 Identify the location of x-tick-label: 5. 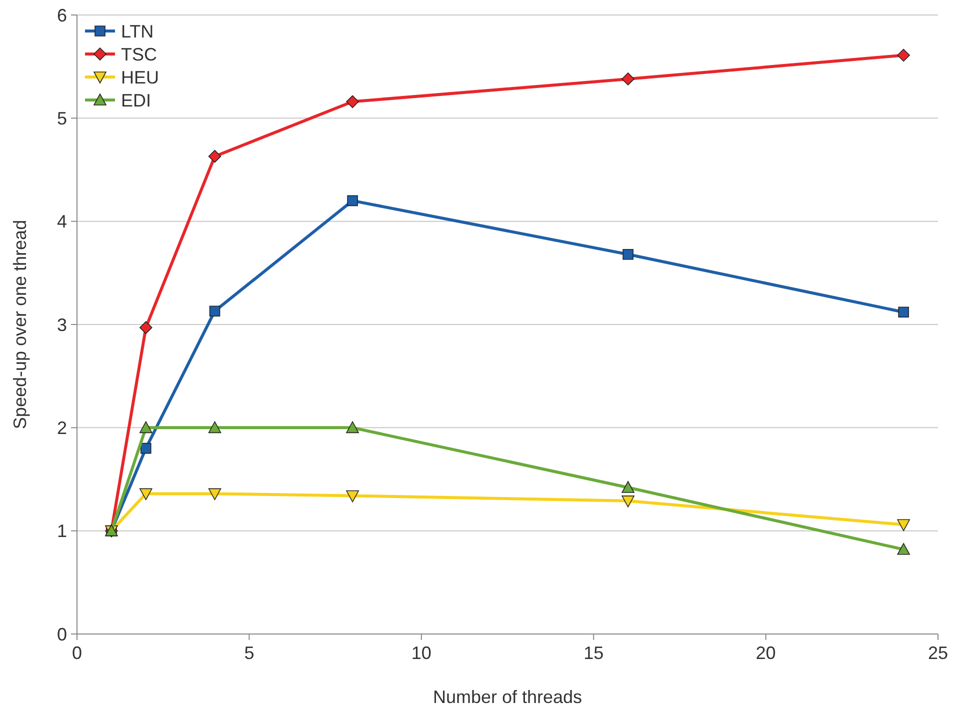
(249, 653).